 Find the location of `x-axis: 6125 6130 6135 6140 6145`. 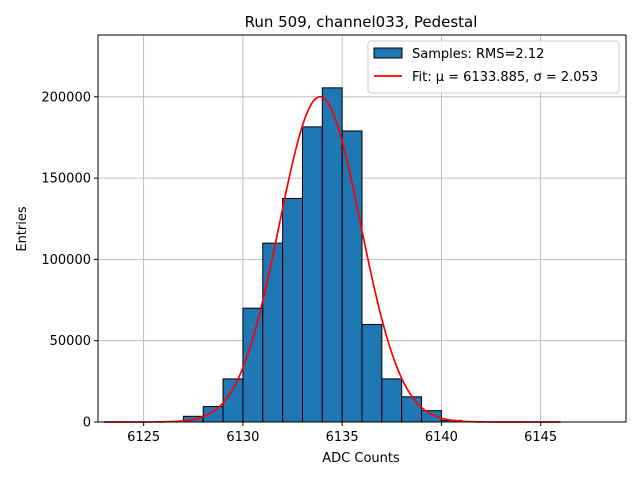

x-axis: 6125 6130 6135 6140 6145 is located at coordinates (342, 433).